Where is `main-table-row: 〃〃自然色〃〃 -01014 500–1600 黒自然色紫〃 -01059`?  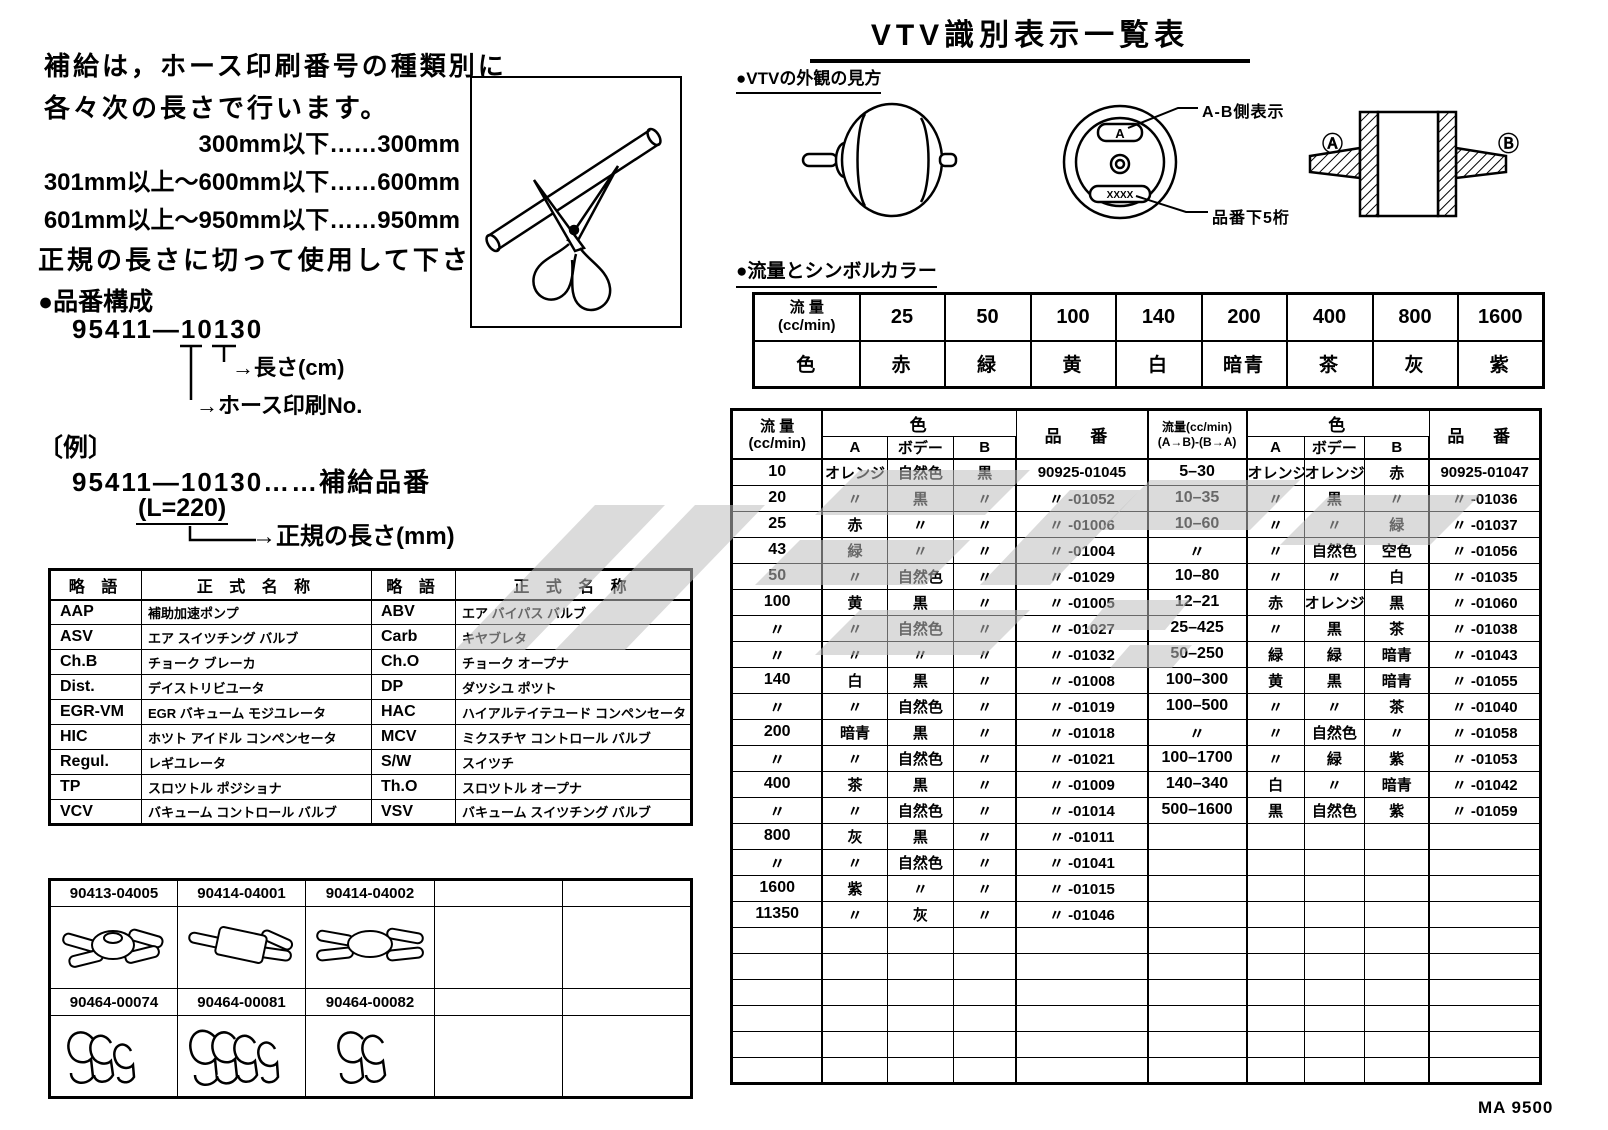
main-table-row: 〃〃自然色〃〃 -01014 500–1600 黒自然色紫〃 -01059 is located at coordinates (1136, 810).